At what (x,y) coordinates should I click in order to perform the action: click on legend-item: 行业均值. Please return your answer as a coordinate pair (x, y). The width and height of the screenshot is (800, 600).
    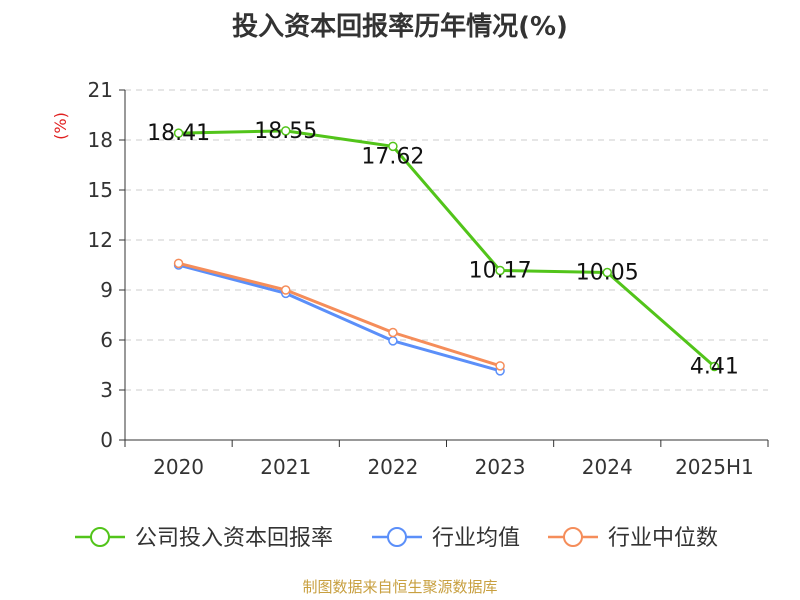
    Looking at the image, I should click on (446, 538).